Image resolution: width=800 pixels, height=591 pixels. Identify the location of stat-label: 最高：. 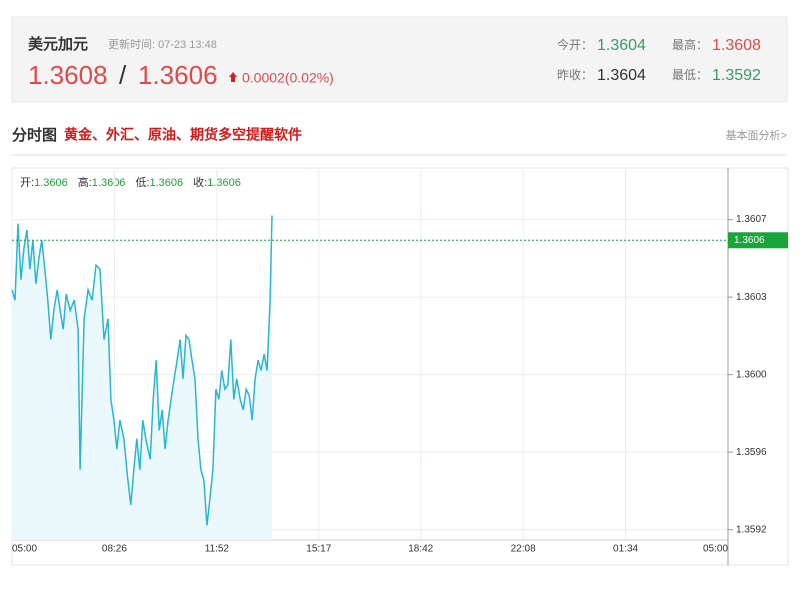
(690, 44).